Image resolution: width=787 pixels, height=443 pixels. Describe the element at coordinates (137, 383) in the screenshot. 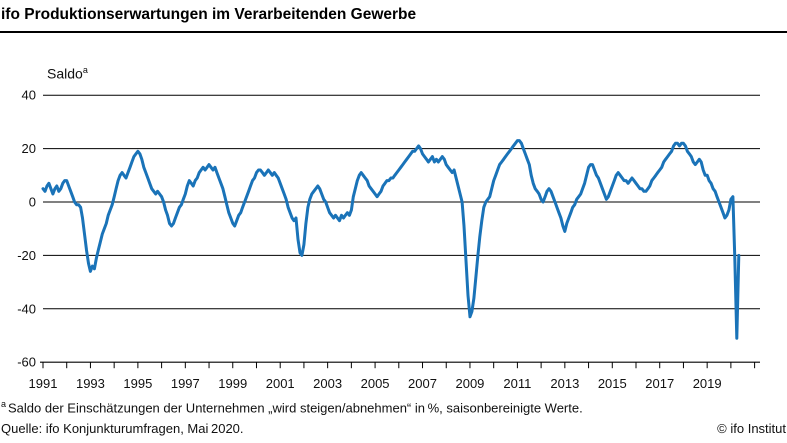

I see `x-tick-label: 1995` at that location.